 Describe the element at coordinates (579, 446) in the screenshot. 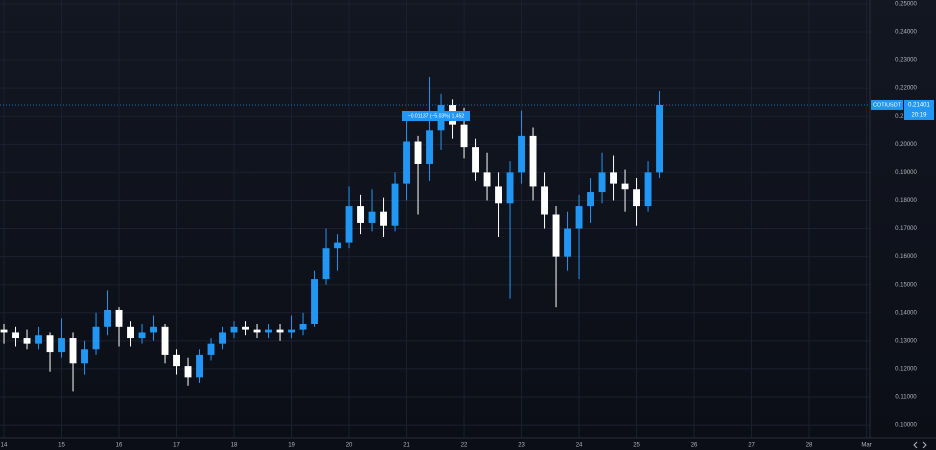

I see `x-tick-label: 24` at that location.